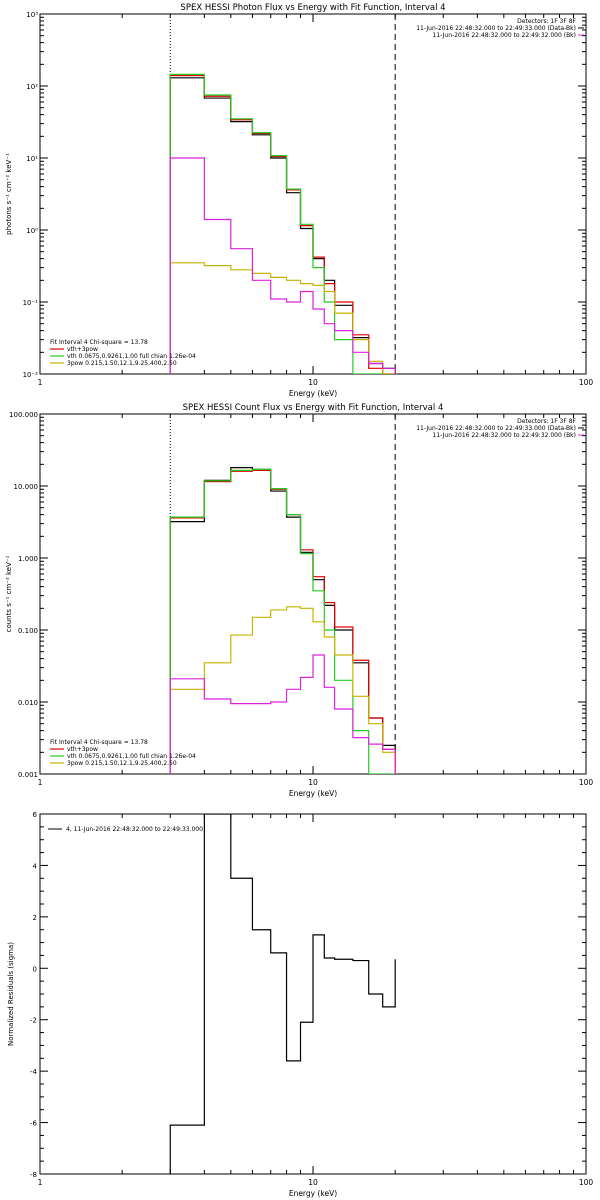 The width and height of the screenshot is (600, 1200). I want to click on y-tick-label: 10¹, so click(32, 159).